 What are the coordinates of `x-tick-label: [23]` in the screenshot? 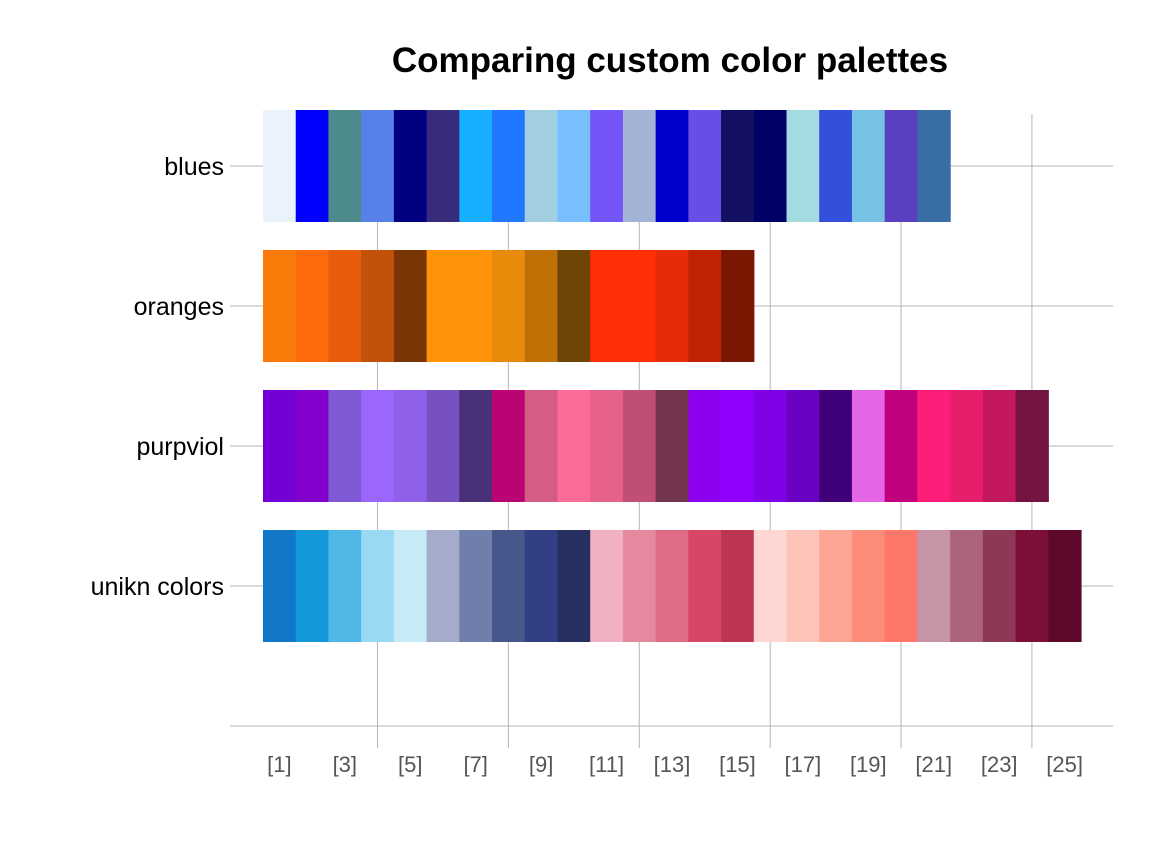 It's located at (999, 764).